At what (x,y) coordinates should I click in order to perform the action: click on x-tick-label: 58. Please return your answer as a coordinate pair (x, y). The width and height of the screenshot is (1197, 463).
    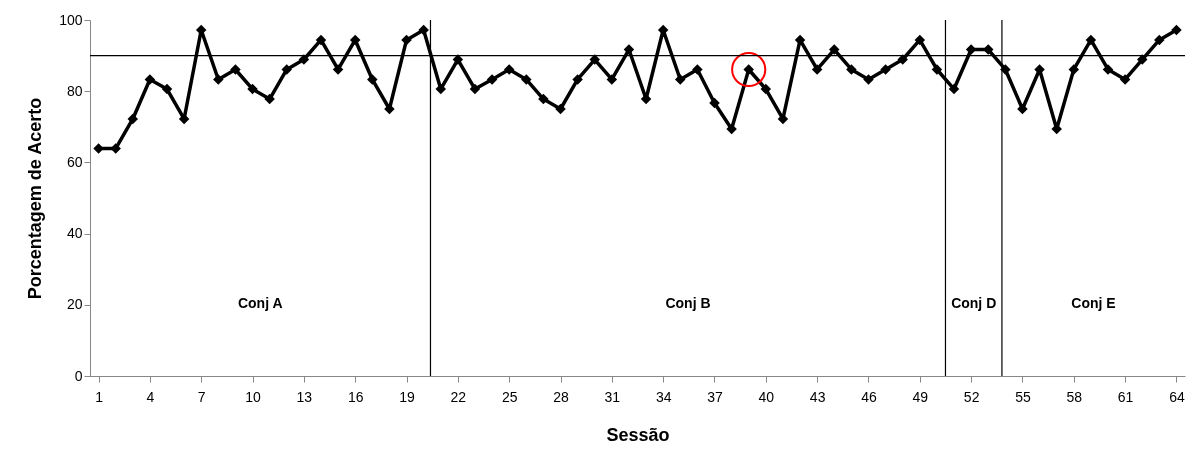
    Looking at the image, I should click on (1074, 396).